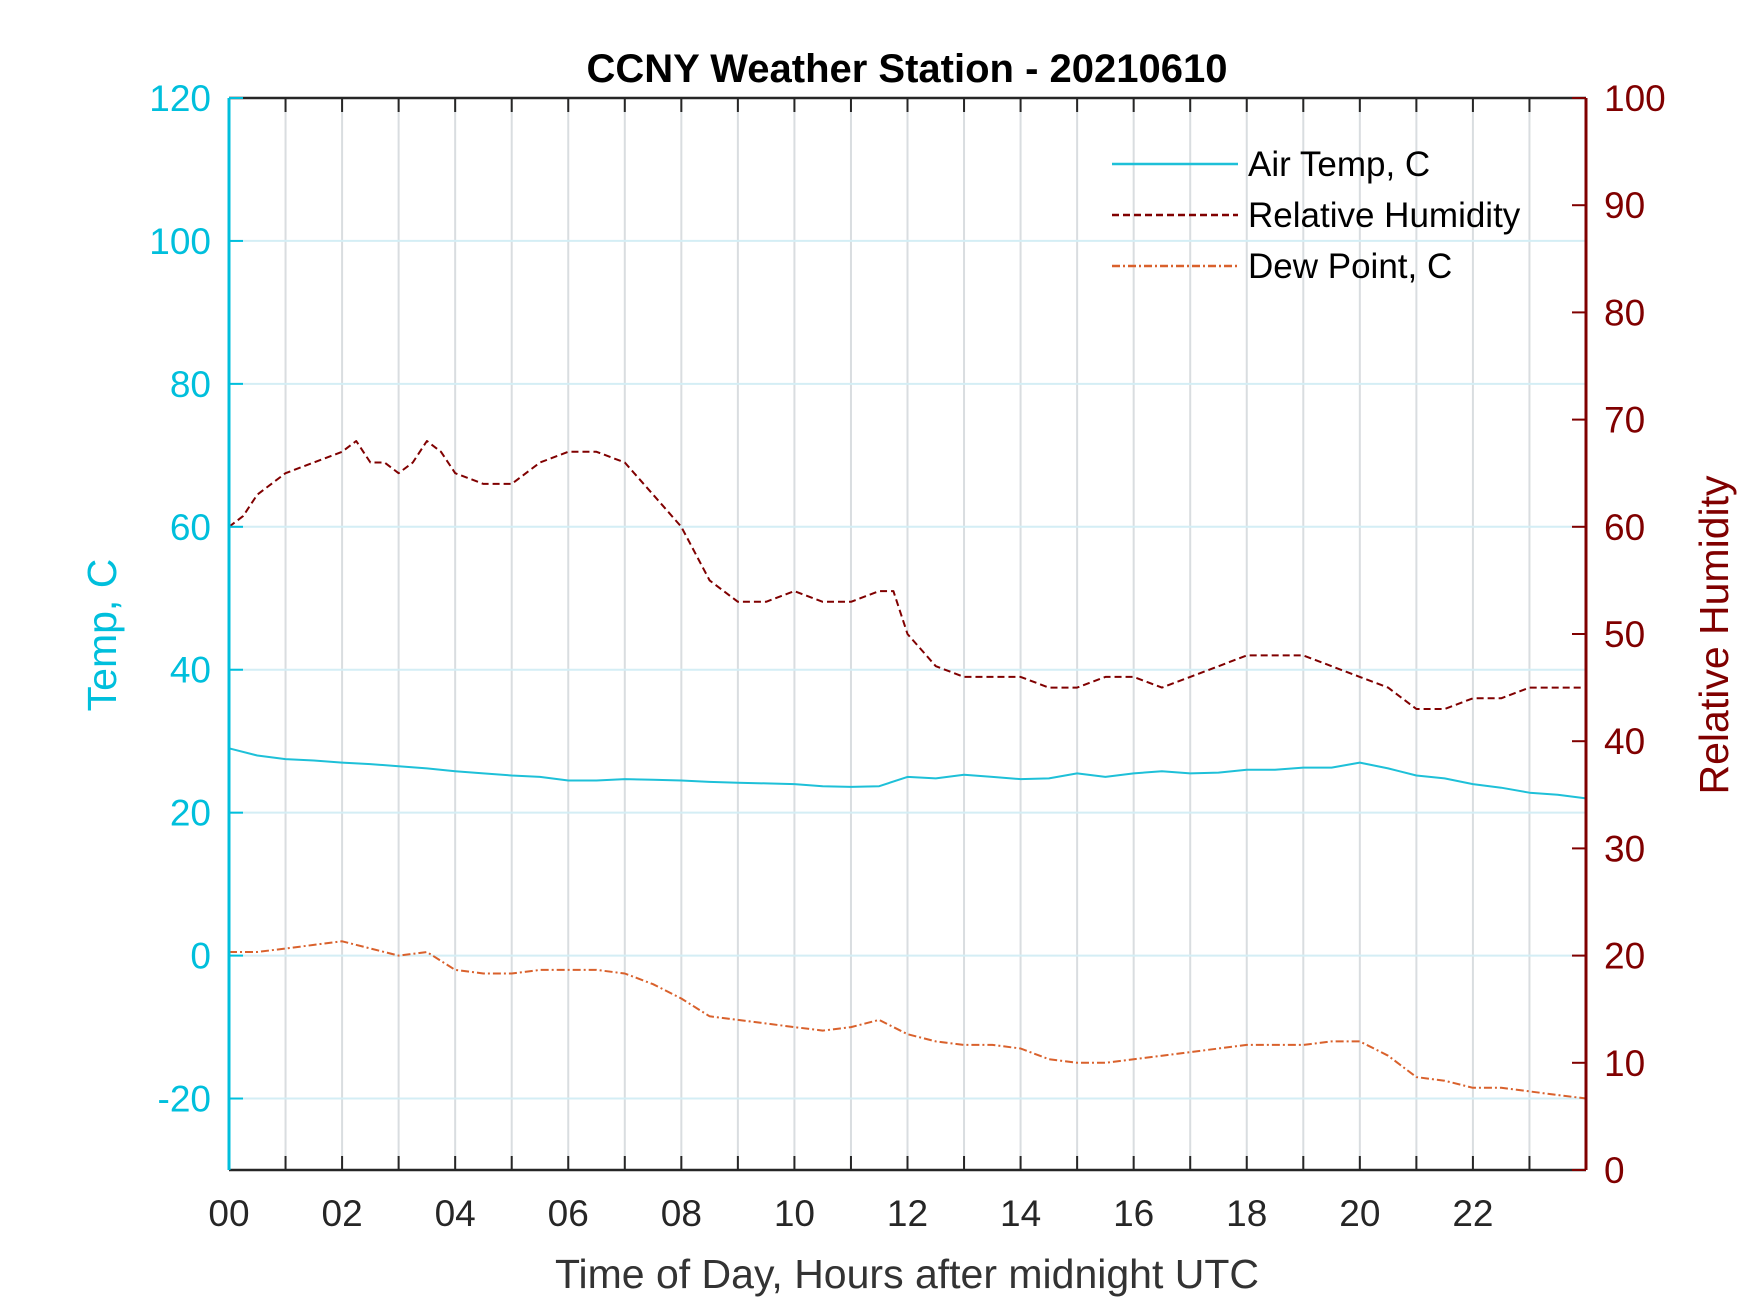 This screenshot has height=1313, width=1750. I want to click on x-tick-label: 10, so click(794, 1213).